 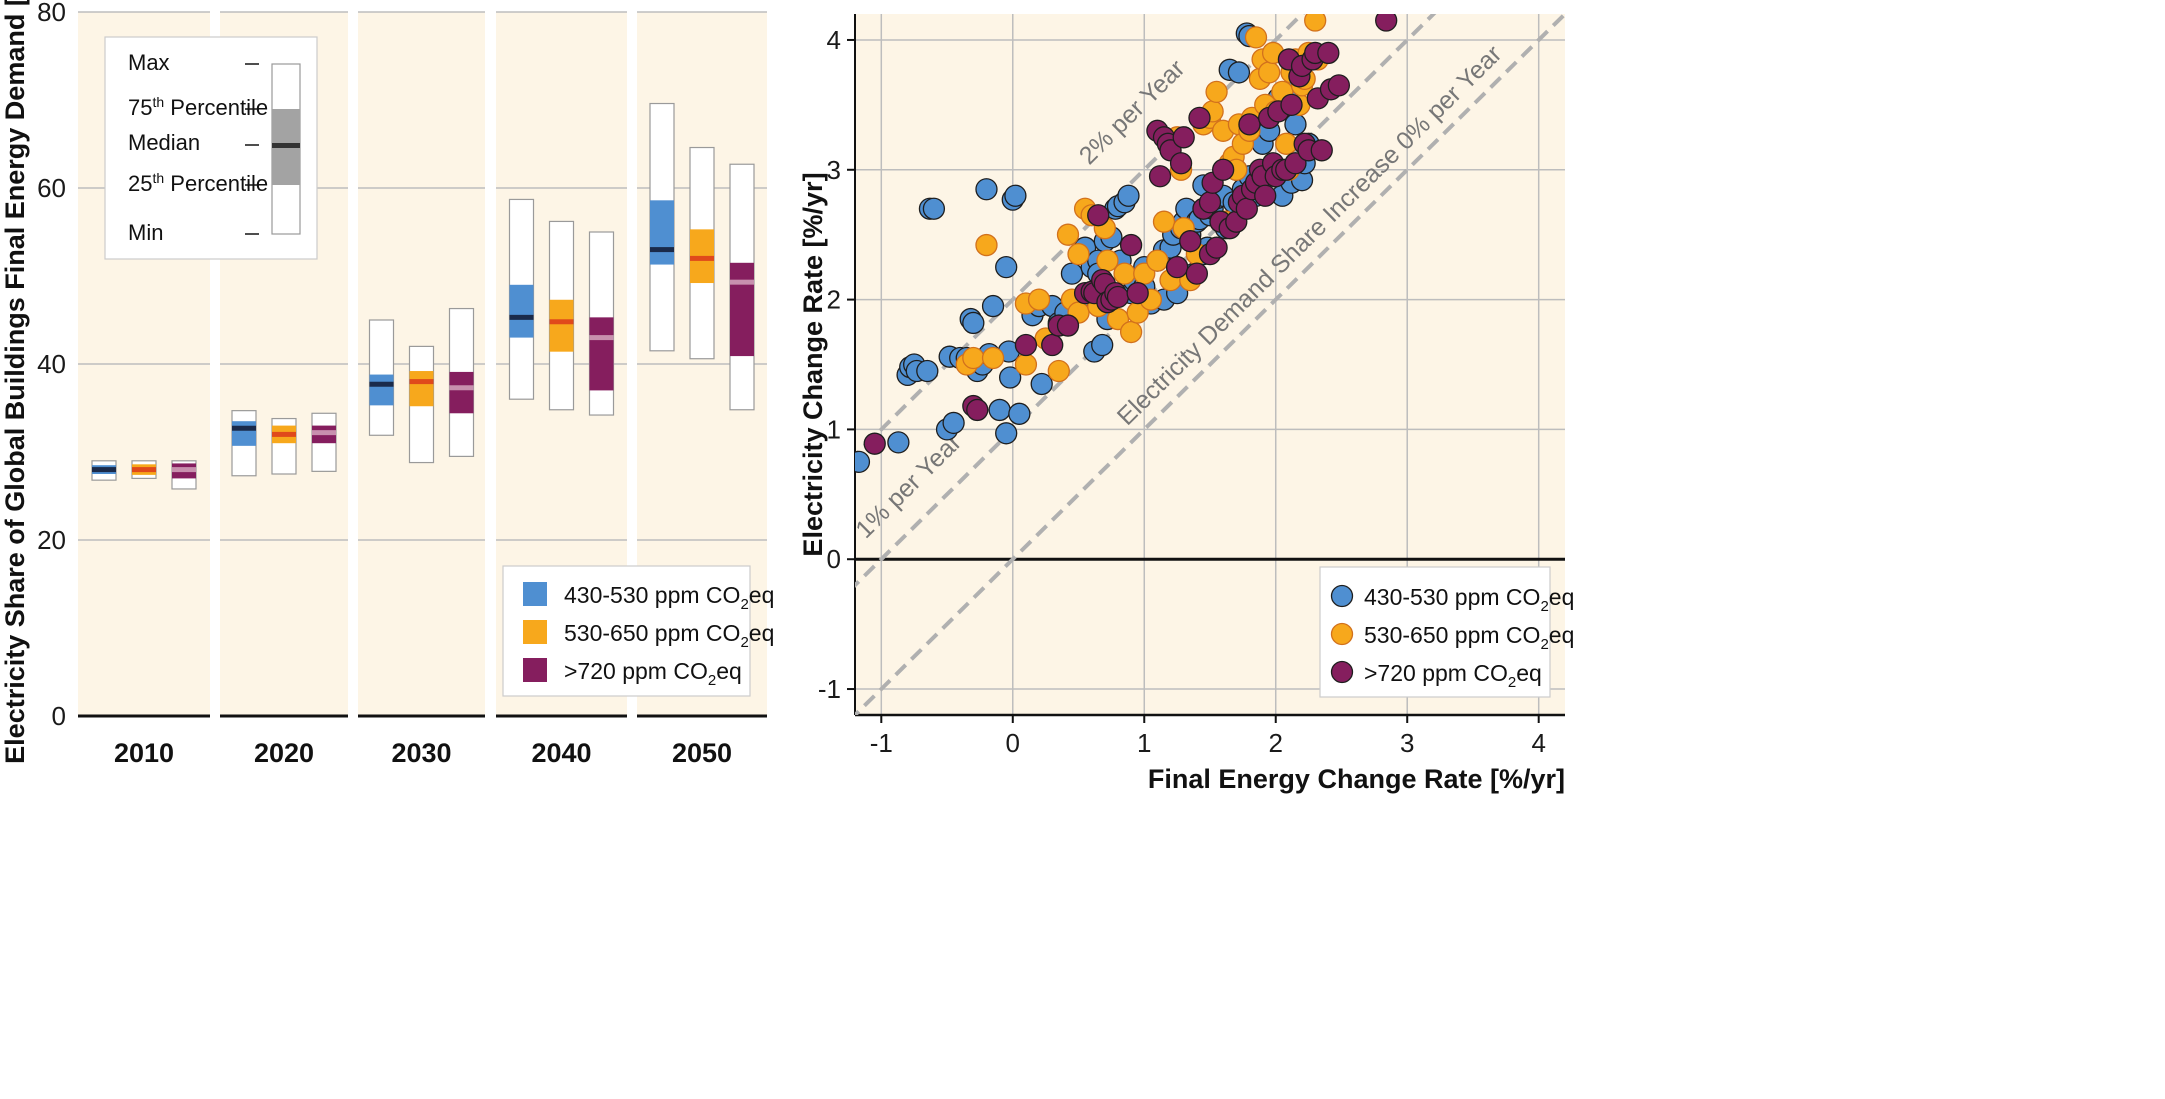 I want to click on y-tick-label: 40, so click(x=51, y=364).